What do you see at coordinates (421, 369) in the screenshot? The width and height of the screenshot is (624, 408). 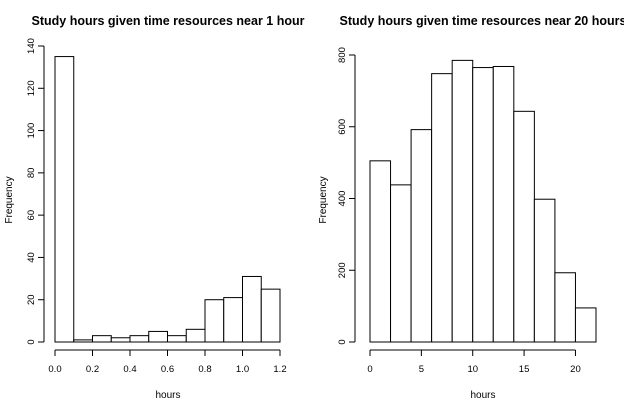 I see `x-tick-label: 5` at bounding box center [421, 369].